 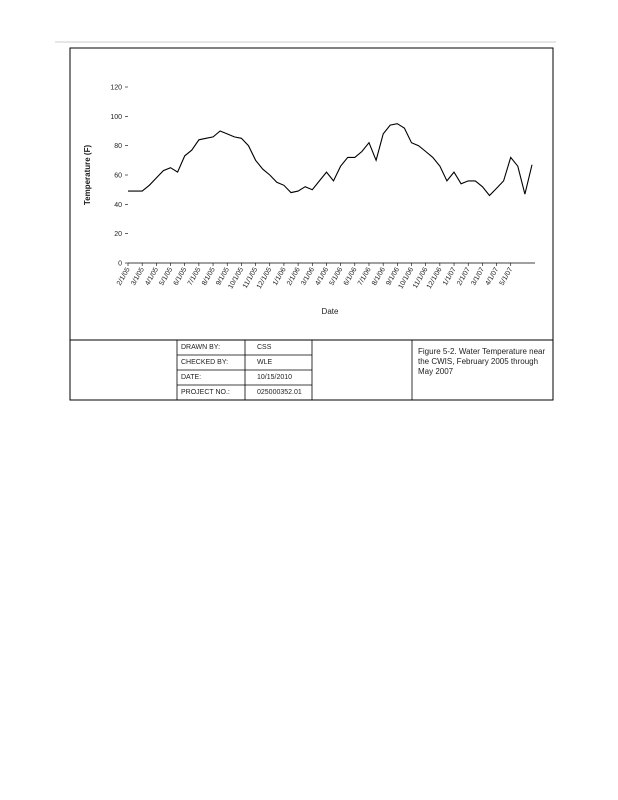 I want to click on x-tick-label: 5/1/07, so click(x=507, y=276).